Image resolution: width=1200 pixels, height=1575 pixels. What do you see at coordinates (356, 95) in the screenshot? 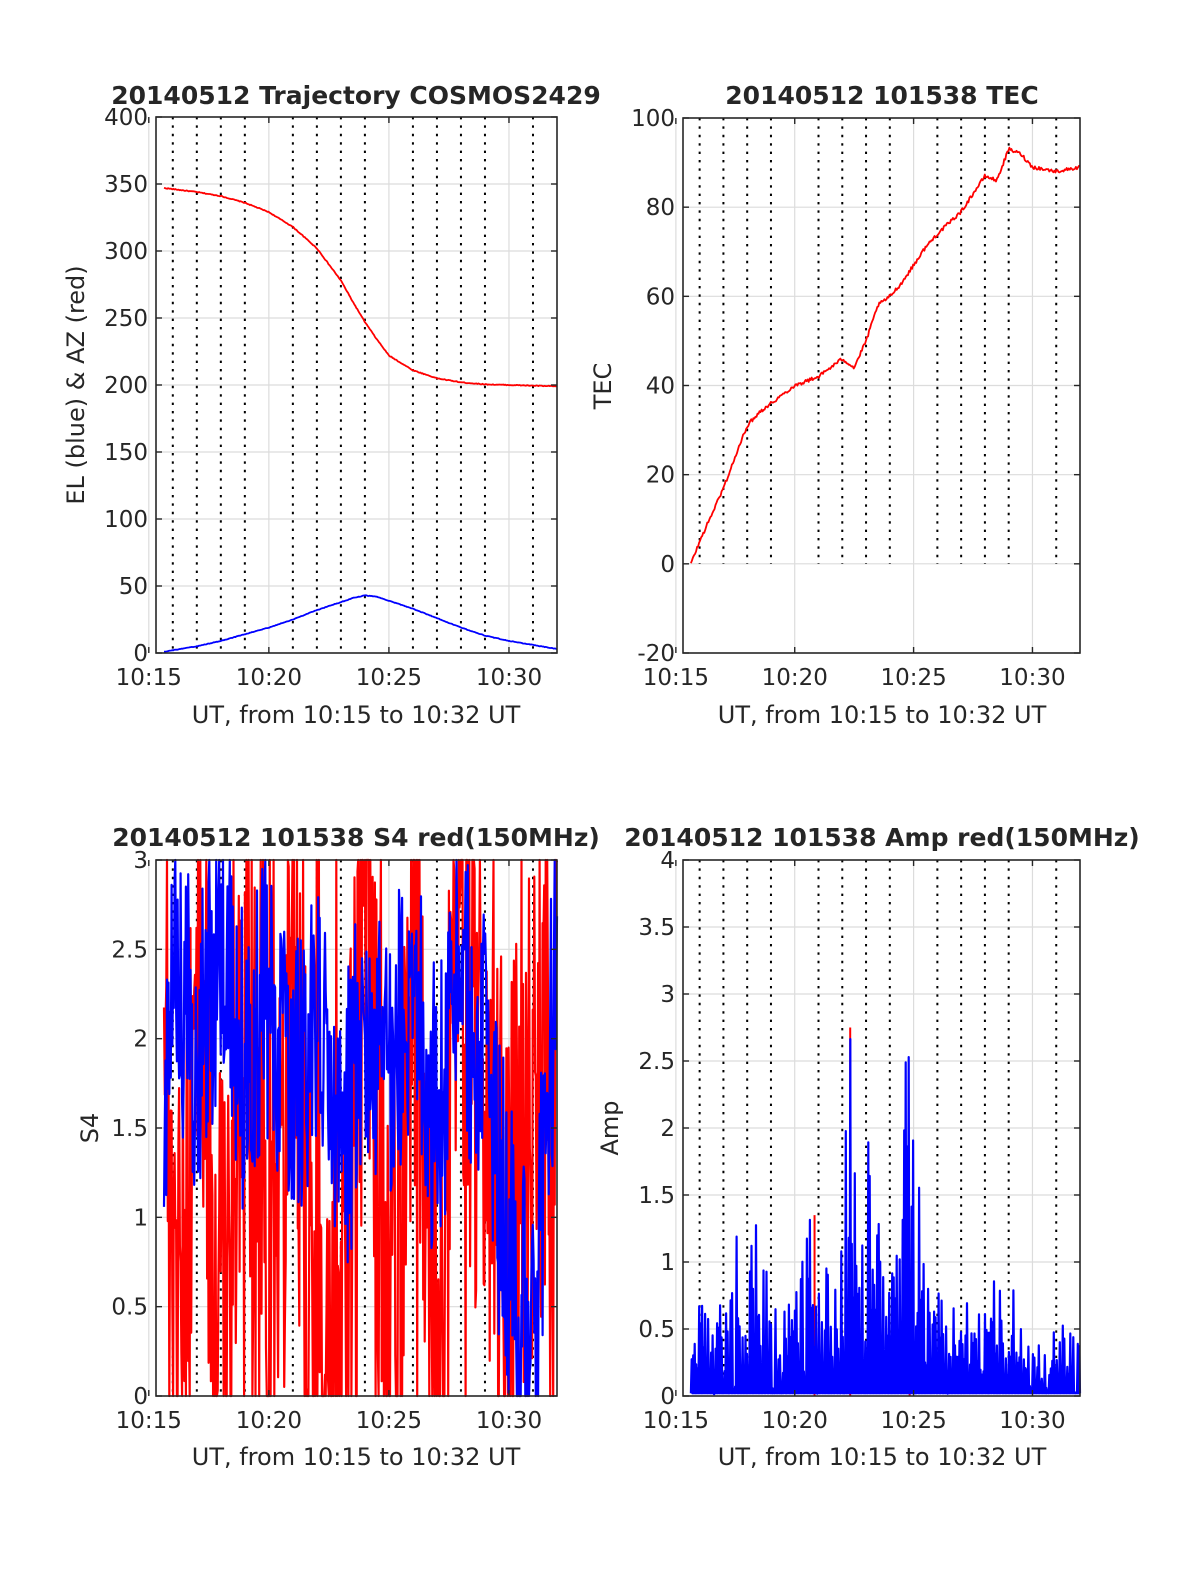
I see `chart-title: 20140512 Trajectory COSMOS2429` at bounding box center [356, 95].